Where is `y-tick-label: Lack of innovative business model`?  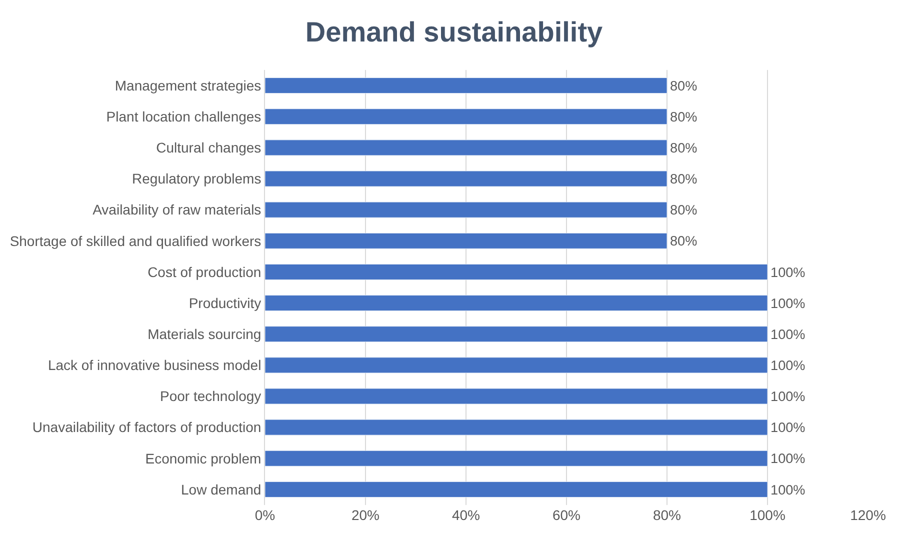 y-tick-label: Lack of innovative business model is located at coordinates (155, 365).